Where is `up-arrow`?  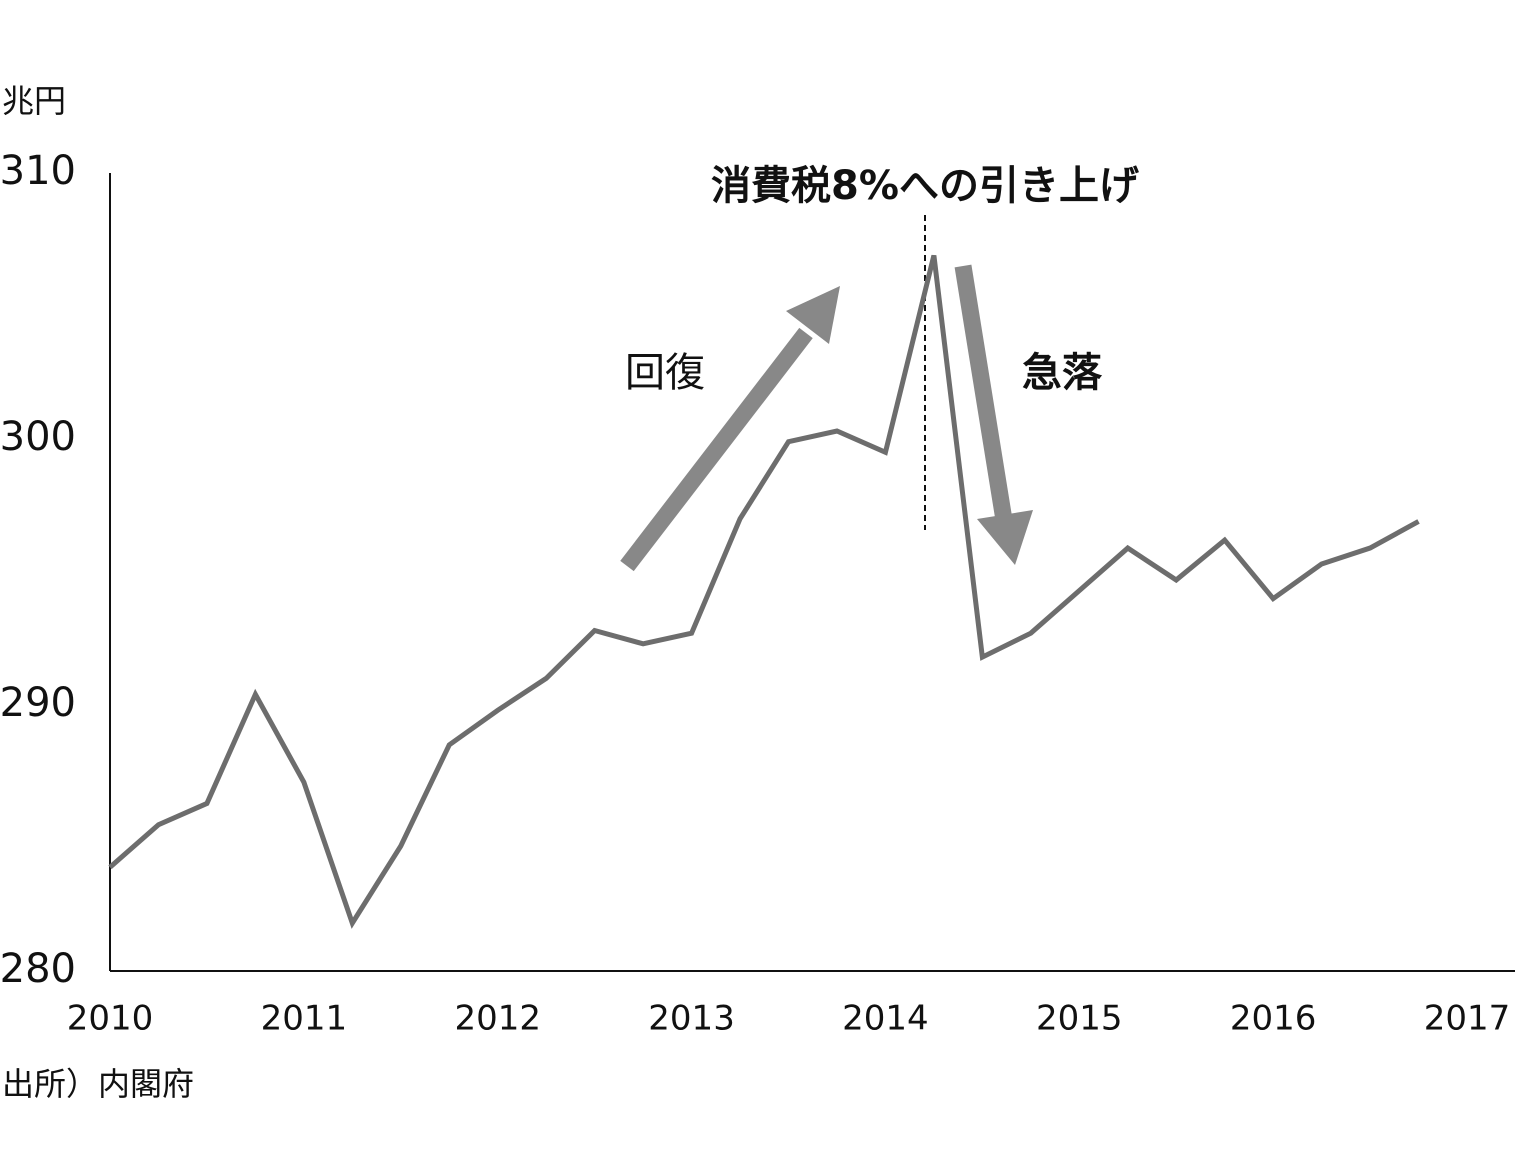
up-arrow is located at coordinates (716, 449).